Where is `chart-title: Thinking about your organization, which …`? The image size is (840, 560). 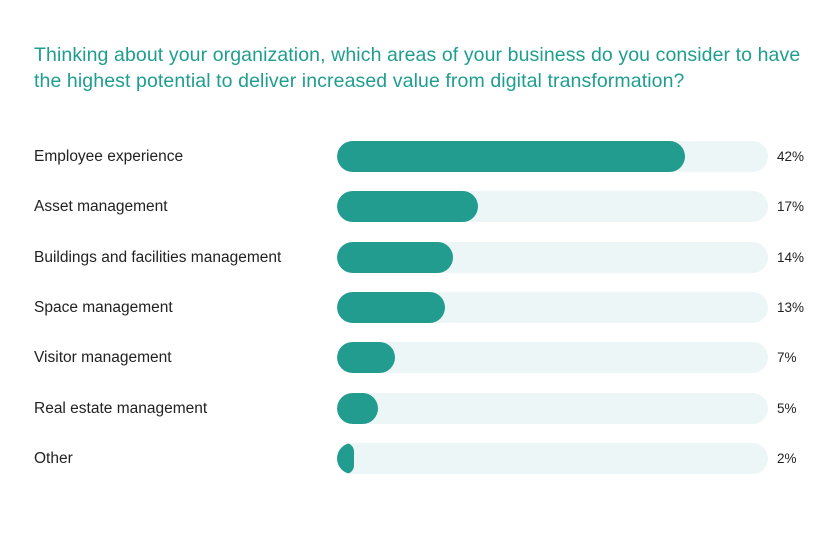 chart-title: Thinking about your organization, which … is located at coordinates (417, 68).